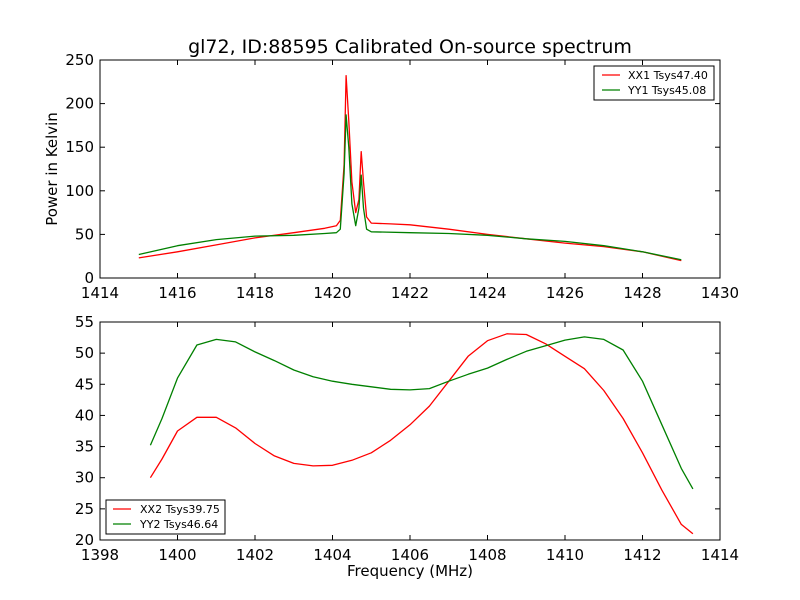 This screenshot has height=600, width=800. I want to click on top-legend-box, so click(654, 83).